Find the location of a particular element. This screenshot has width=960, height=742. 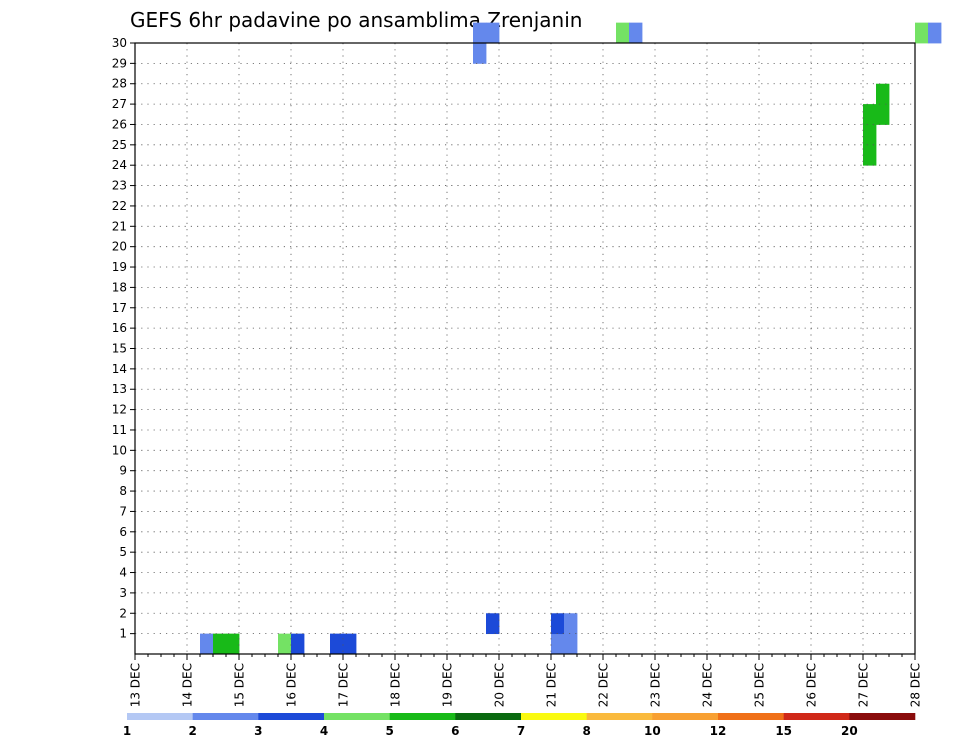

y-tick-label: 14 is located at coordinates (119, 369).